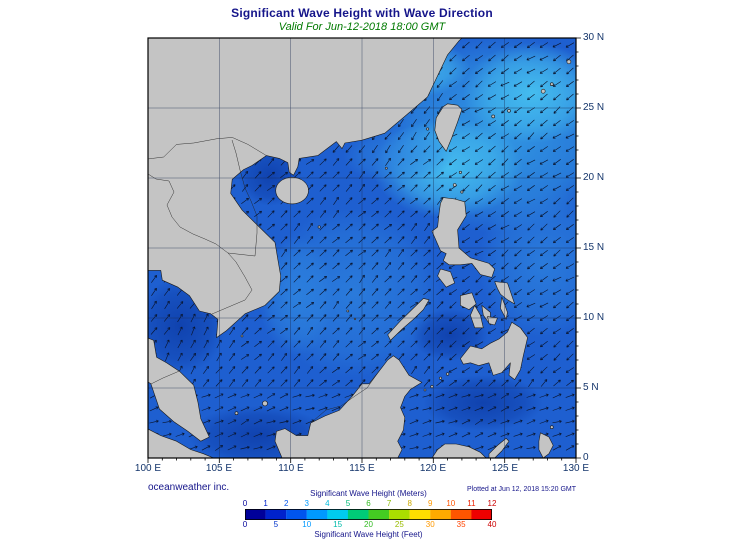 This screenshot has width=755, height=560. I want to click on meters-tick: 7, so click(389, 503).